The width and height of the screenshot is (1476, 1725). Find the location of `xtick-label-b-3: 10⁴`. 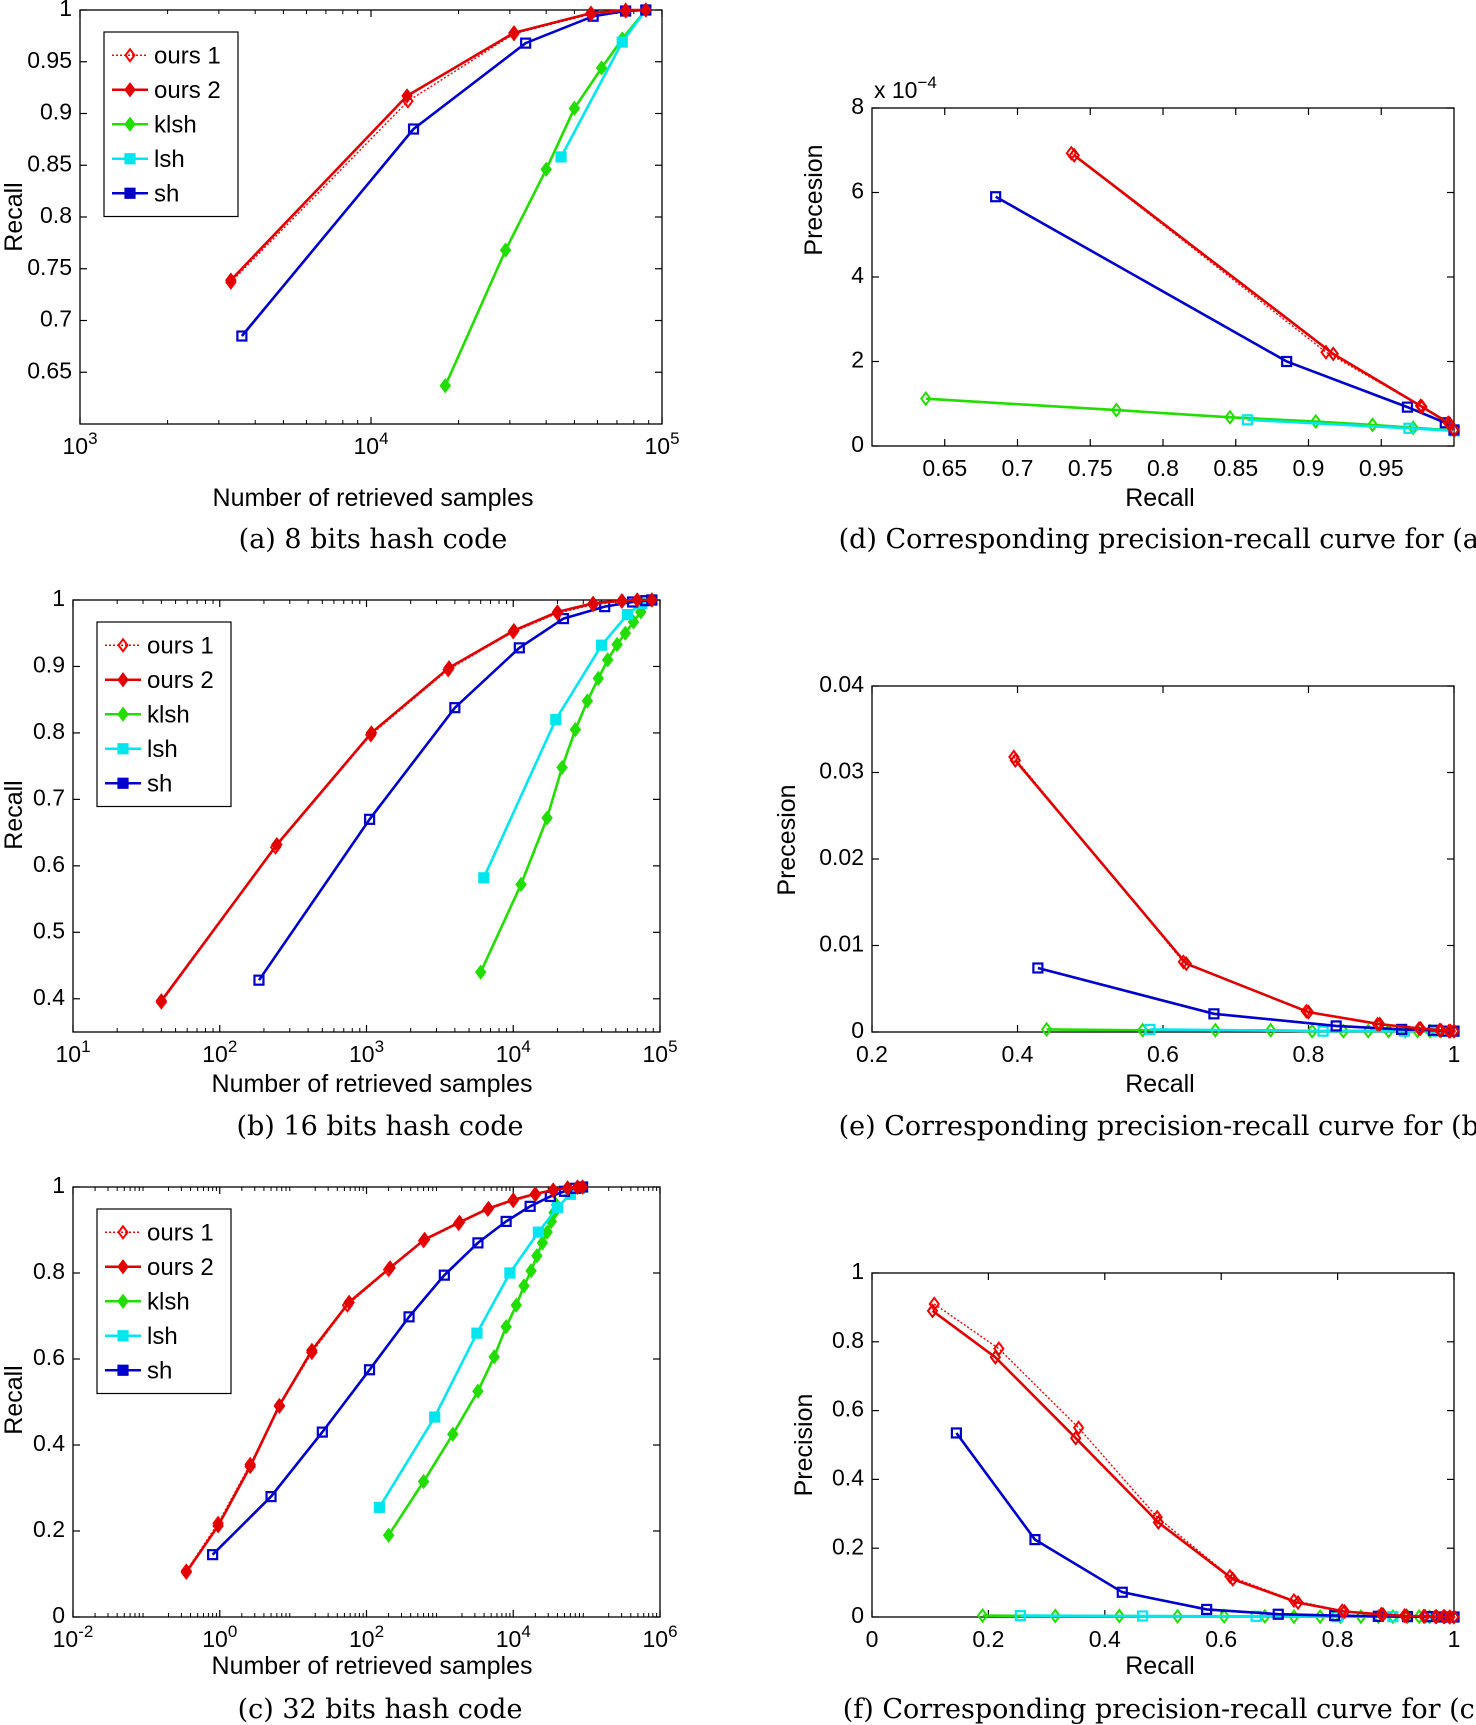

xtick-label-b-3: 10⁴ is located at coordinates (513, 1052).